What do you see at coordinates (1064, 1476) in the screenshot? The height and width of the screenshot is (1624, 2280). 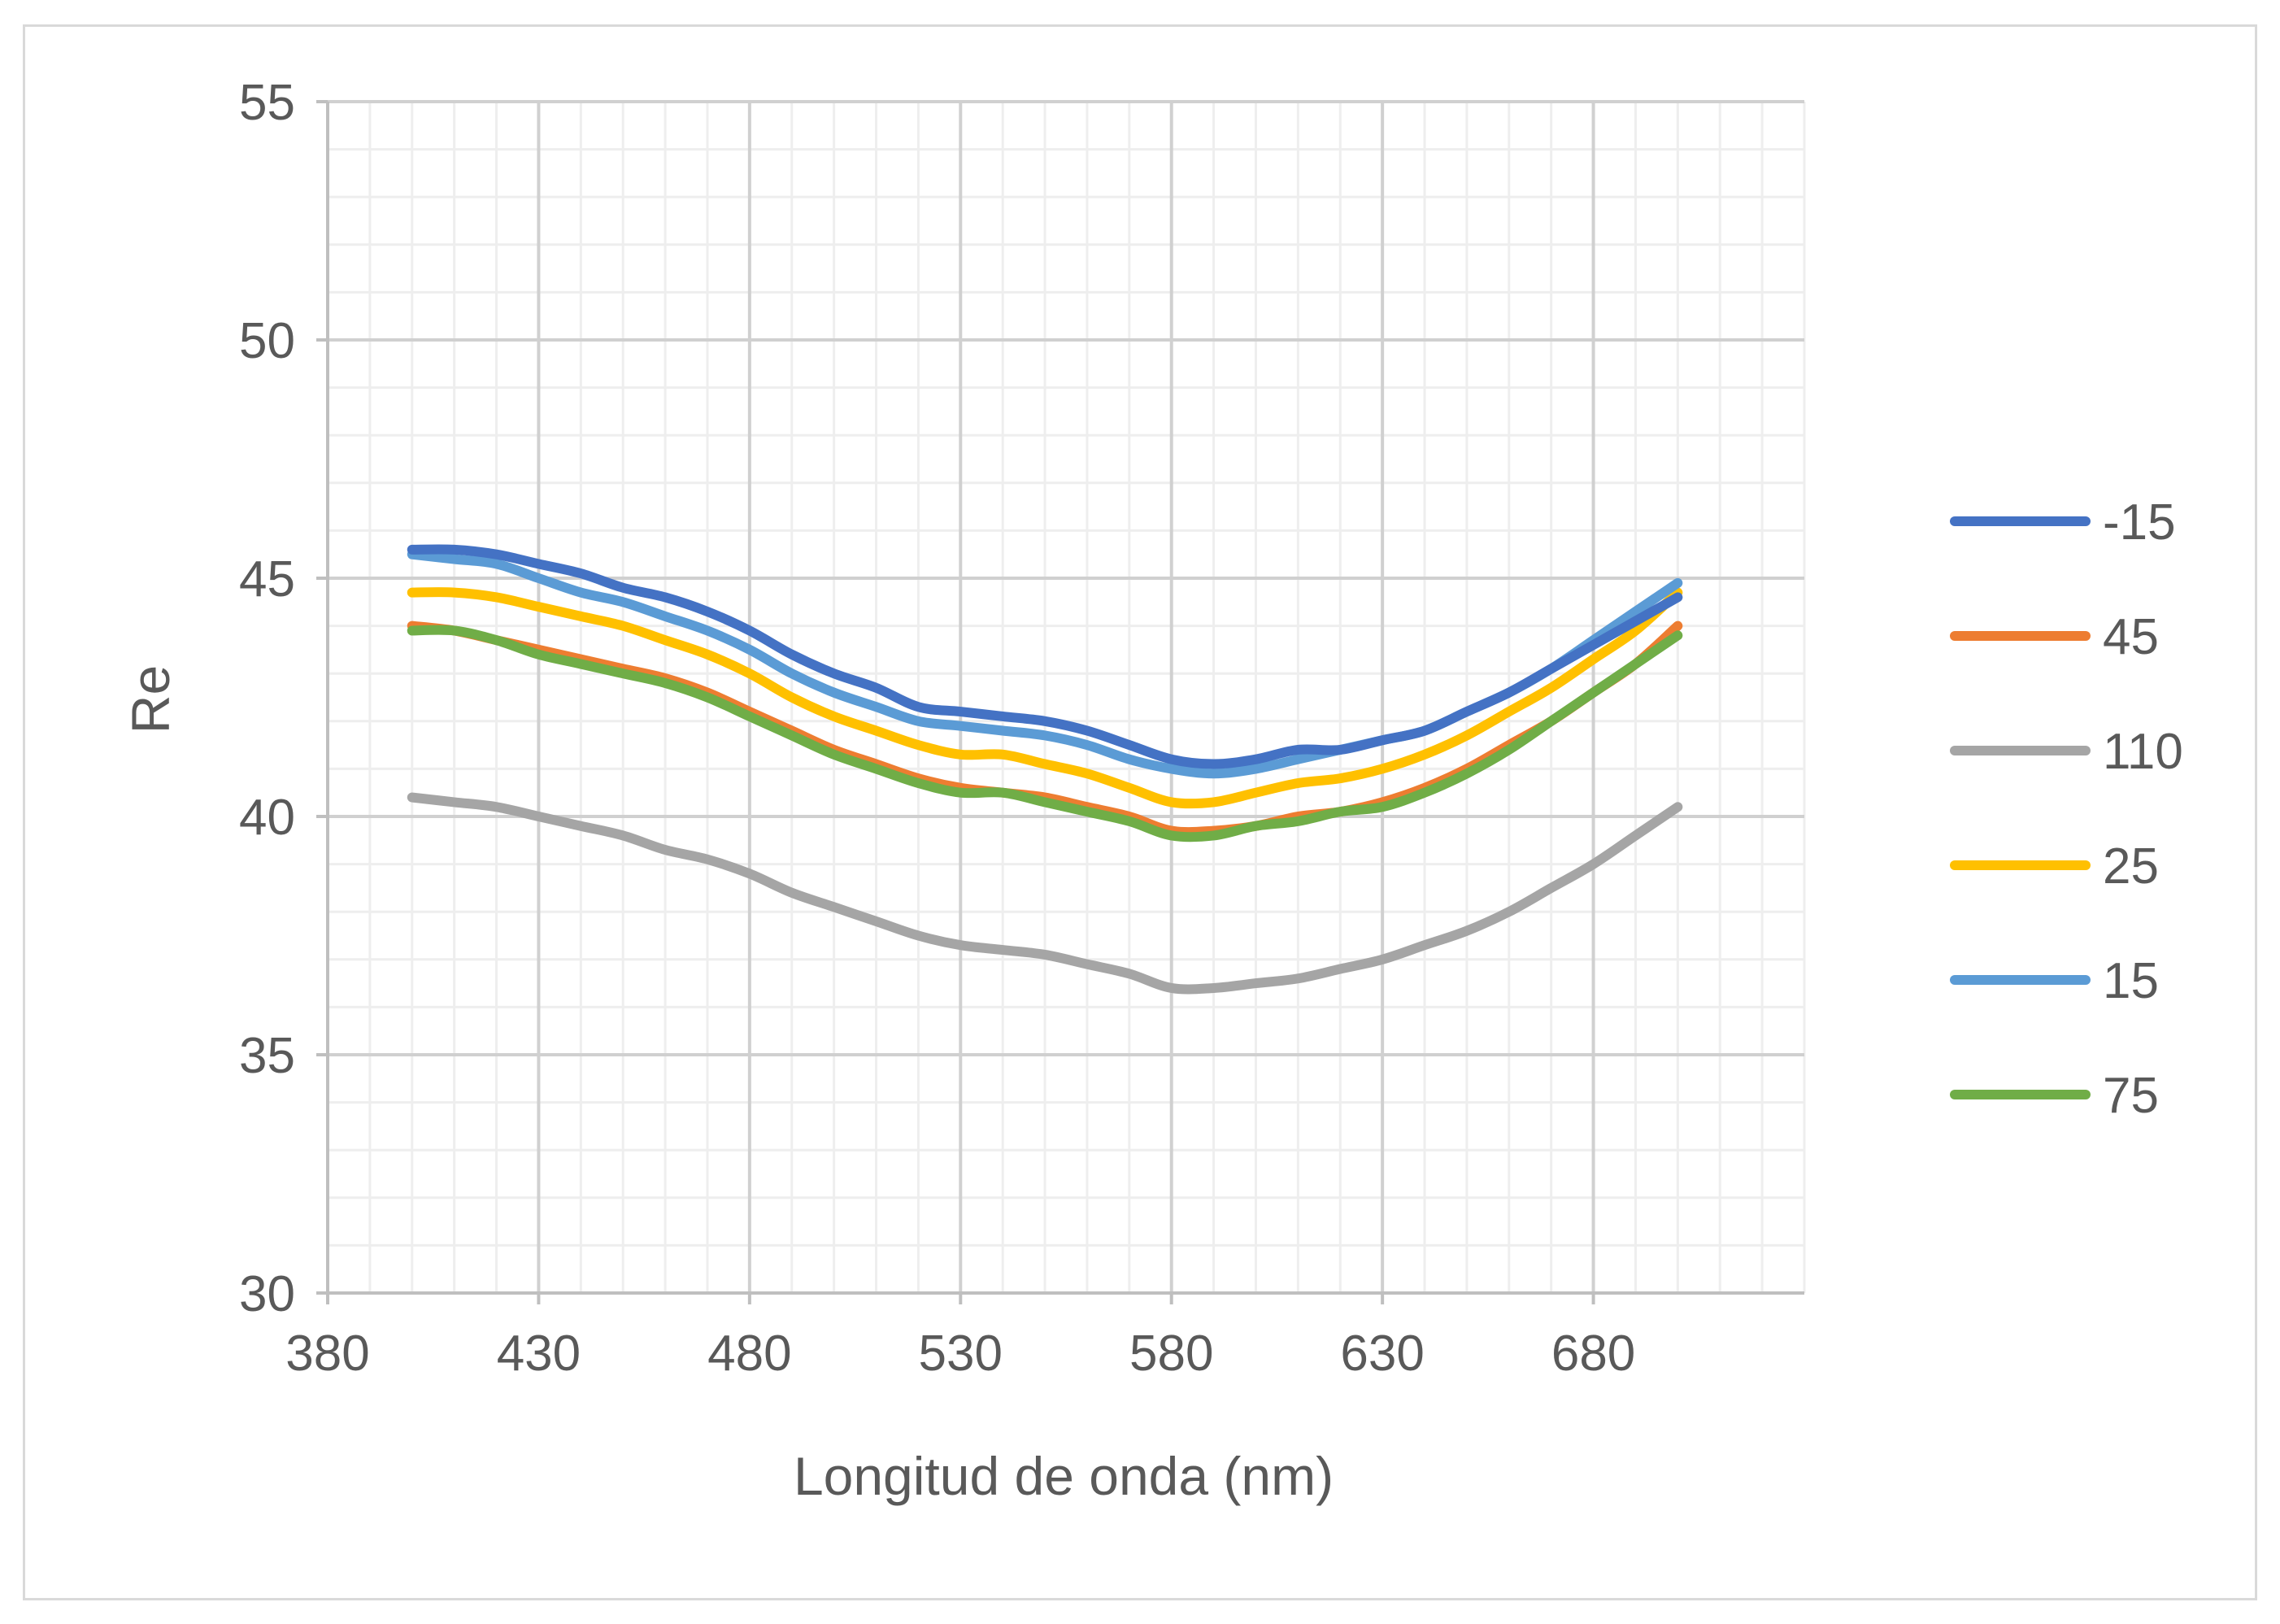 I see `x-axis-title: Longitud de onda (nm)` at bounding box center [1064, 1476].